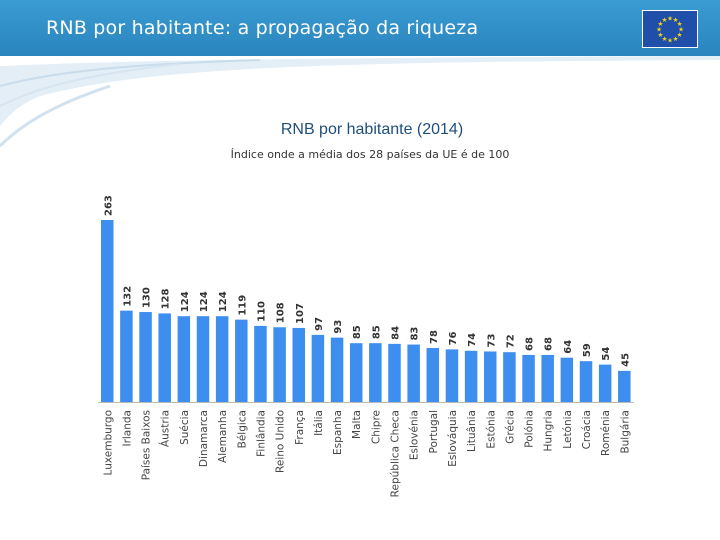 This screenshot has width=720, height=540. Describe the element at coordinates (281, 312) in the screenshot. I see `value-label-9: 108` at that location.